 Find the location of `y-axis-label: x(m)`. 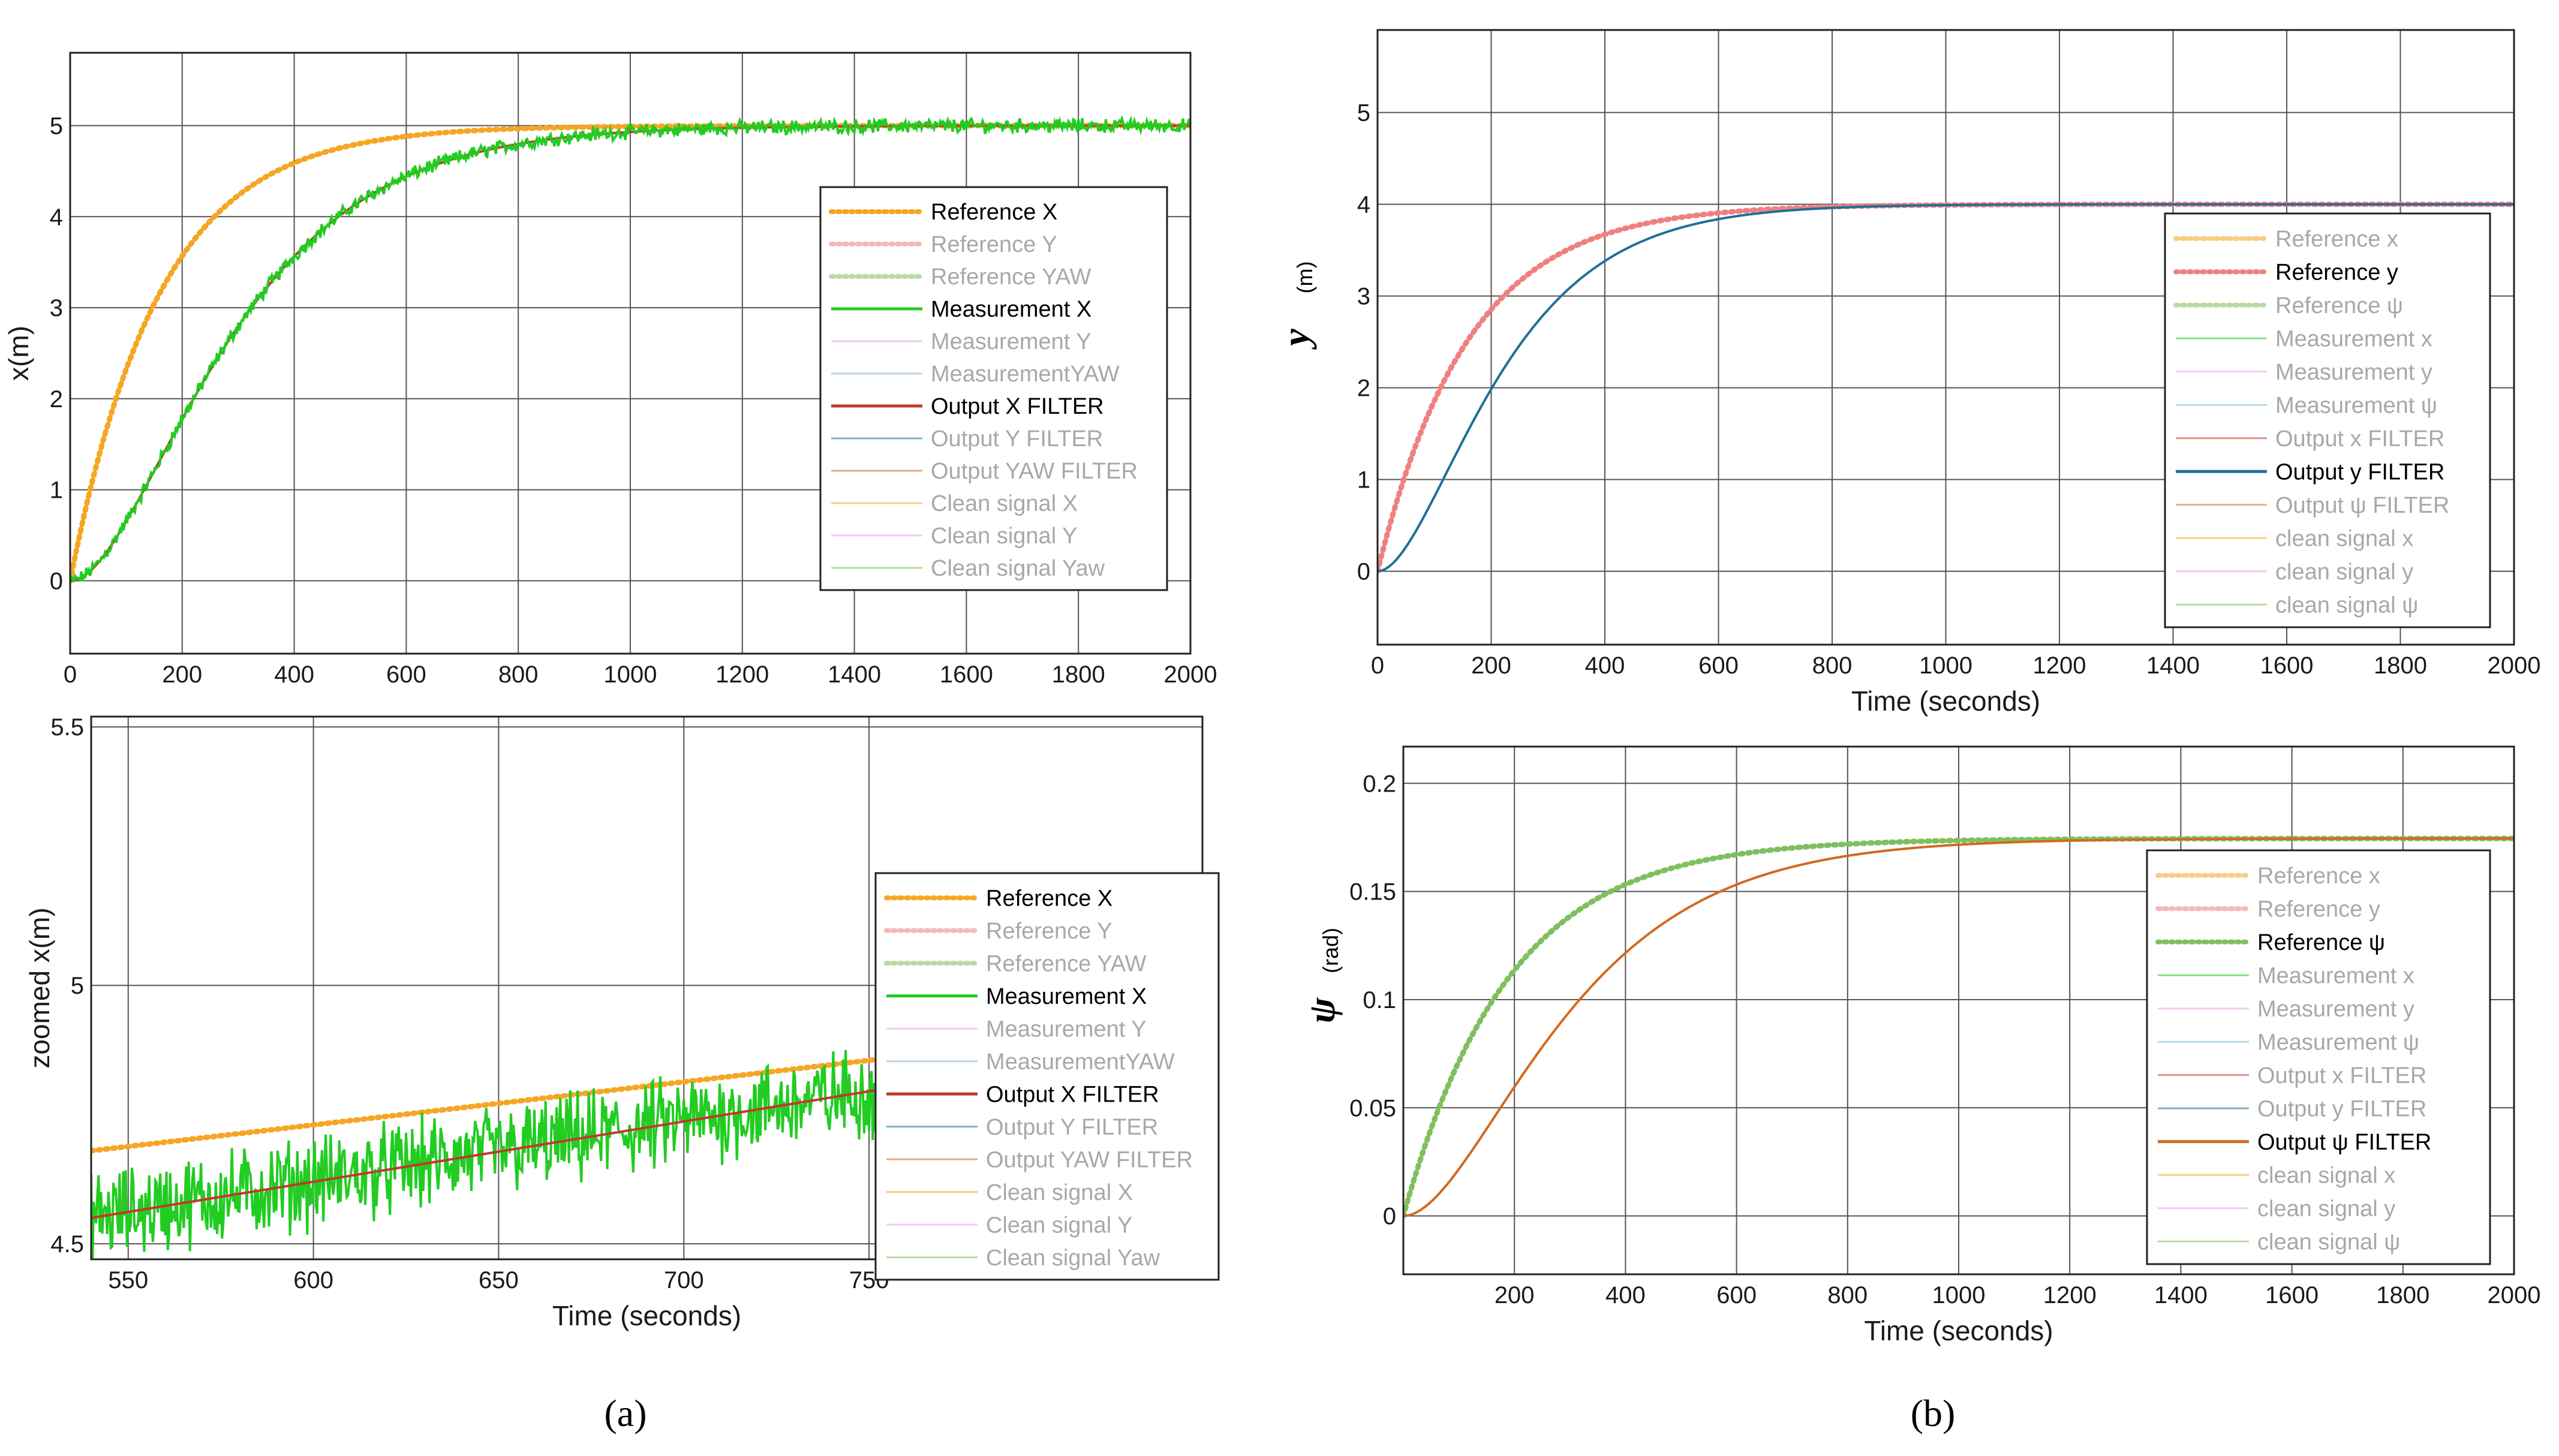

y-axis-label: x(m) is located at coordinates (18, 353).